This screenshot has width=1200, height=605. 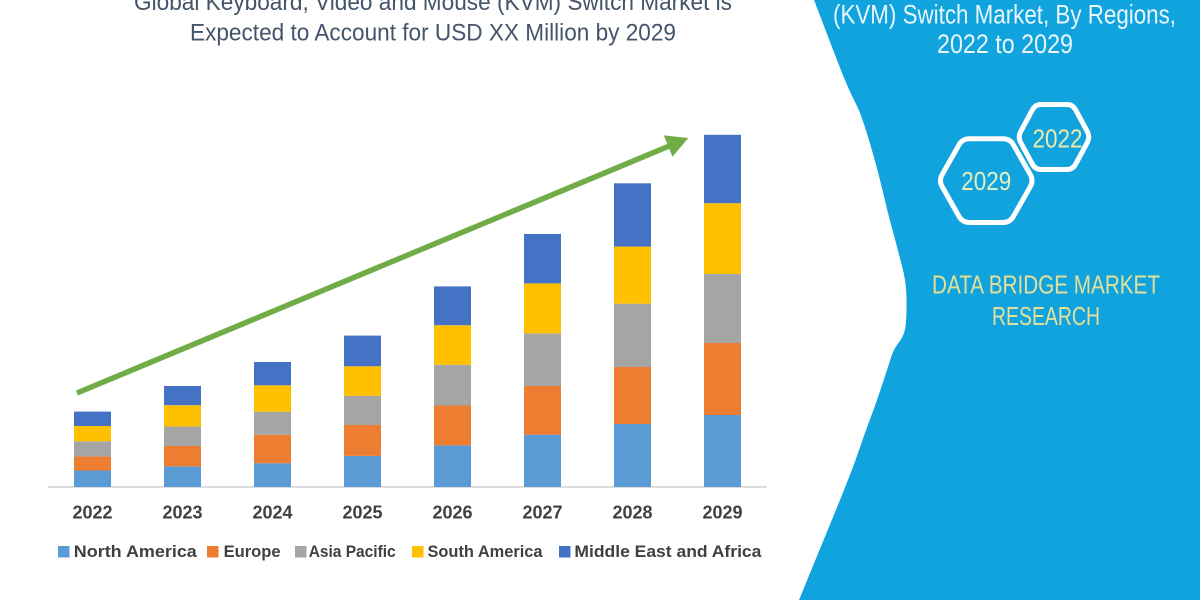 I want to click on svg-text: DATA BRIDGE MARKET, so click(x=1046, y=285).